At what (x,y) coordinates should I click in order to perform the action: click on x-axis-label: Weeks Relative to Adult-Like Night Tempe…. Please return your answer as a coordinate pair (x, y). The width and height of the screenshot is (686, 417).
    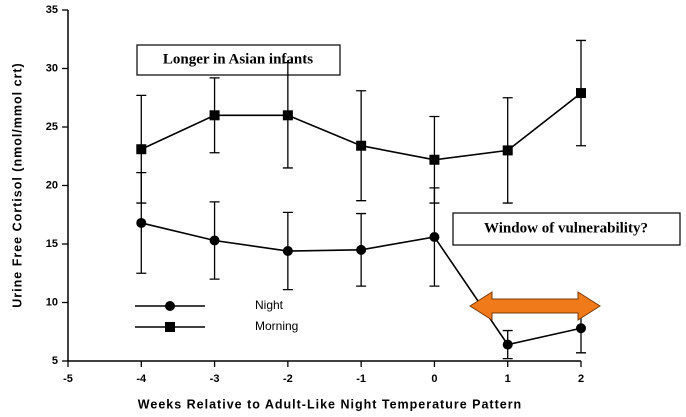
    Looking at the image, I should click on (330, 404).